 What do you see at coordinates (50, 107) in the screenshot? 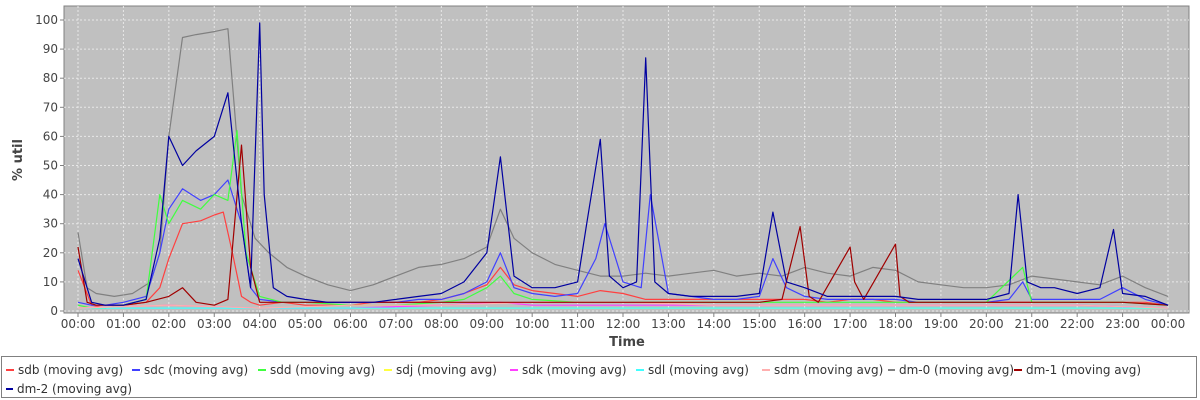
I see `y-tick-label: 70` at bounding box center [50, 107].